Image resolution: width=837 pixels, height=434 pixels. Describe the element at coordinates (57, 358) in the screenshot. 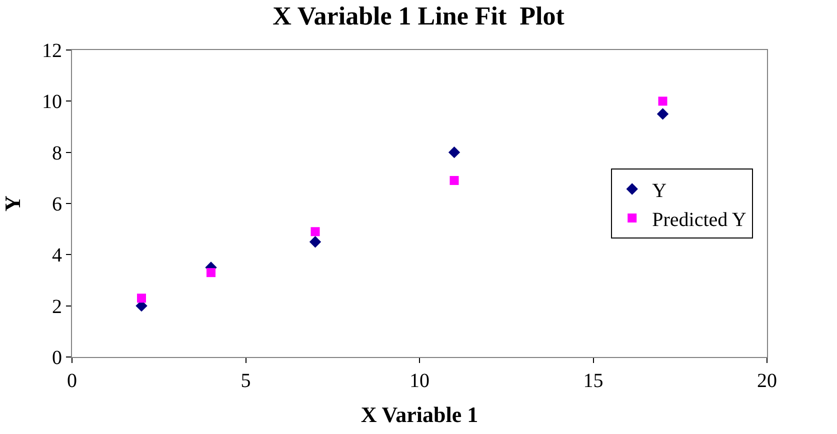

I see `y-tick-label: 0` at that location.